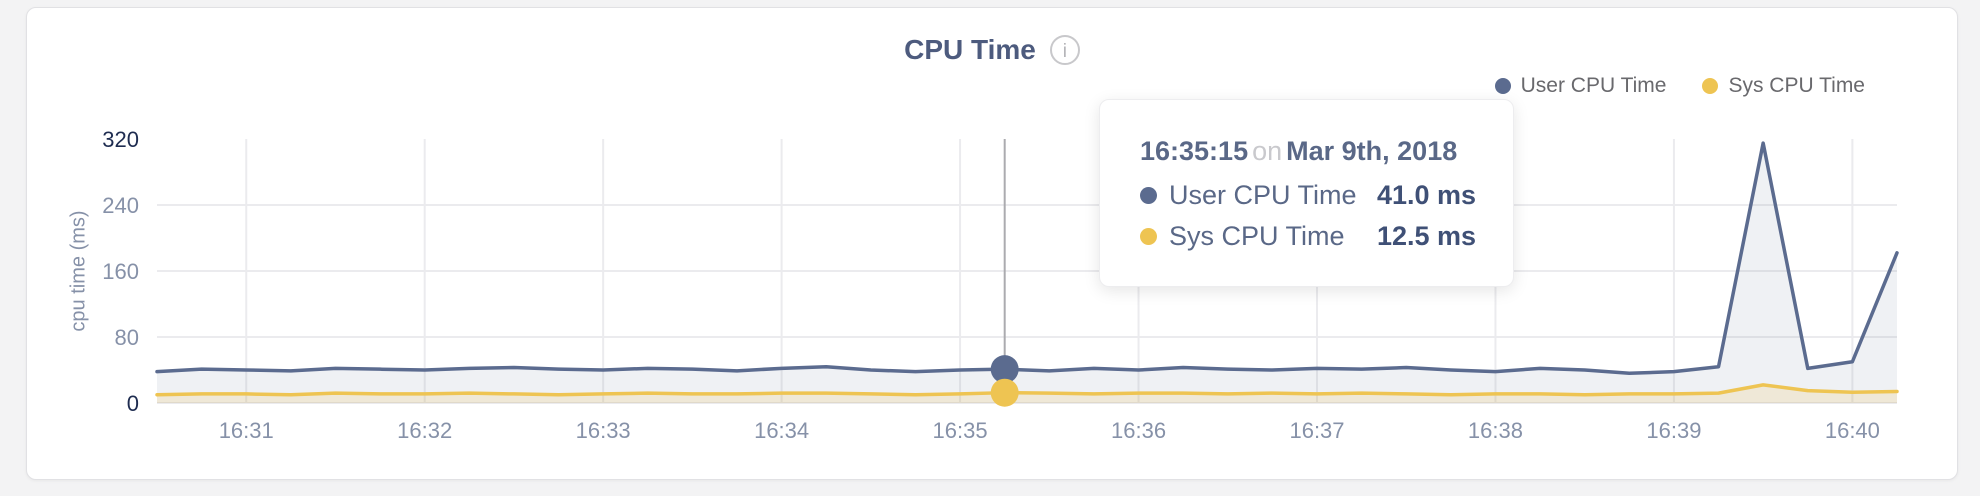 This screenshot has height=496, width=1980. I want to click on tooltip-date: Mar 9th, 2018, so click(1372, 151).